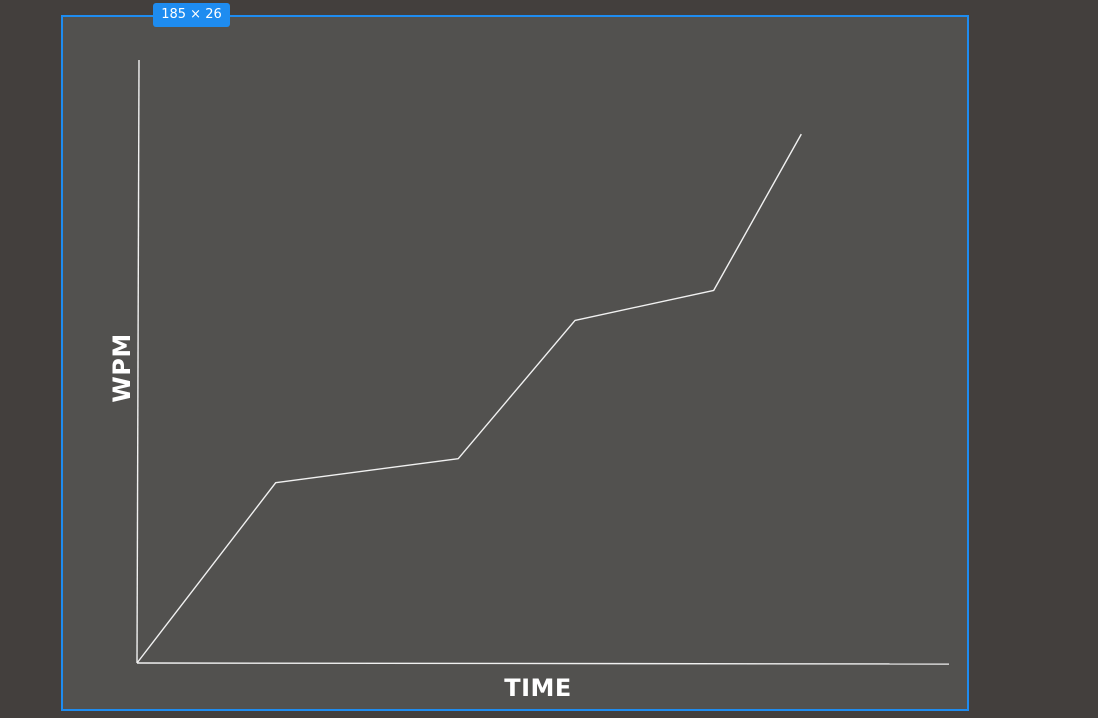 This screenshot has height=718, width=1098. What do you see at coordinates (191, 15) in the screenshot?
I see `frame-size-badge: 185 × 26` at bounding box center [191, 15].